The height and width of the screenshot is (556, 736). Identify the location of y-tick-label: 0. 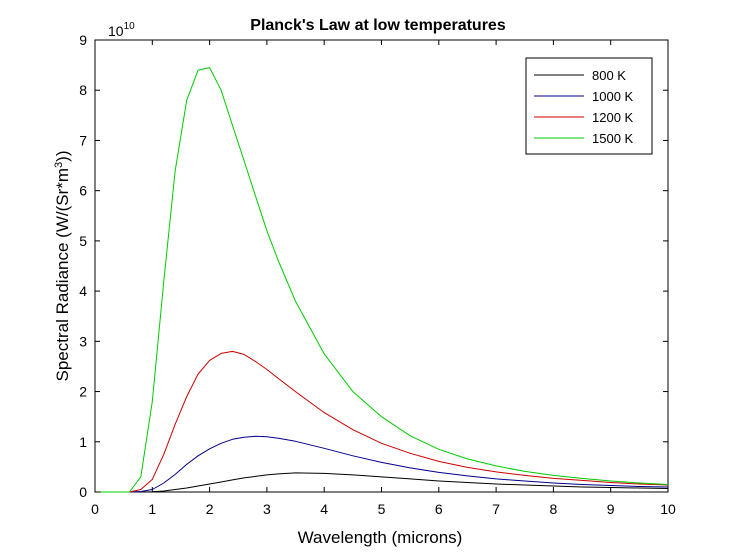
(83, 492).